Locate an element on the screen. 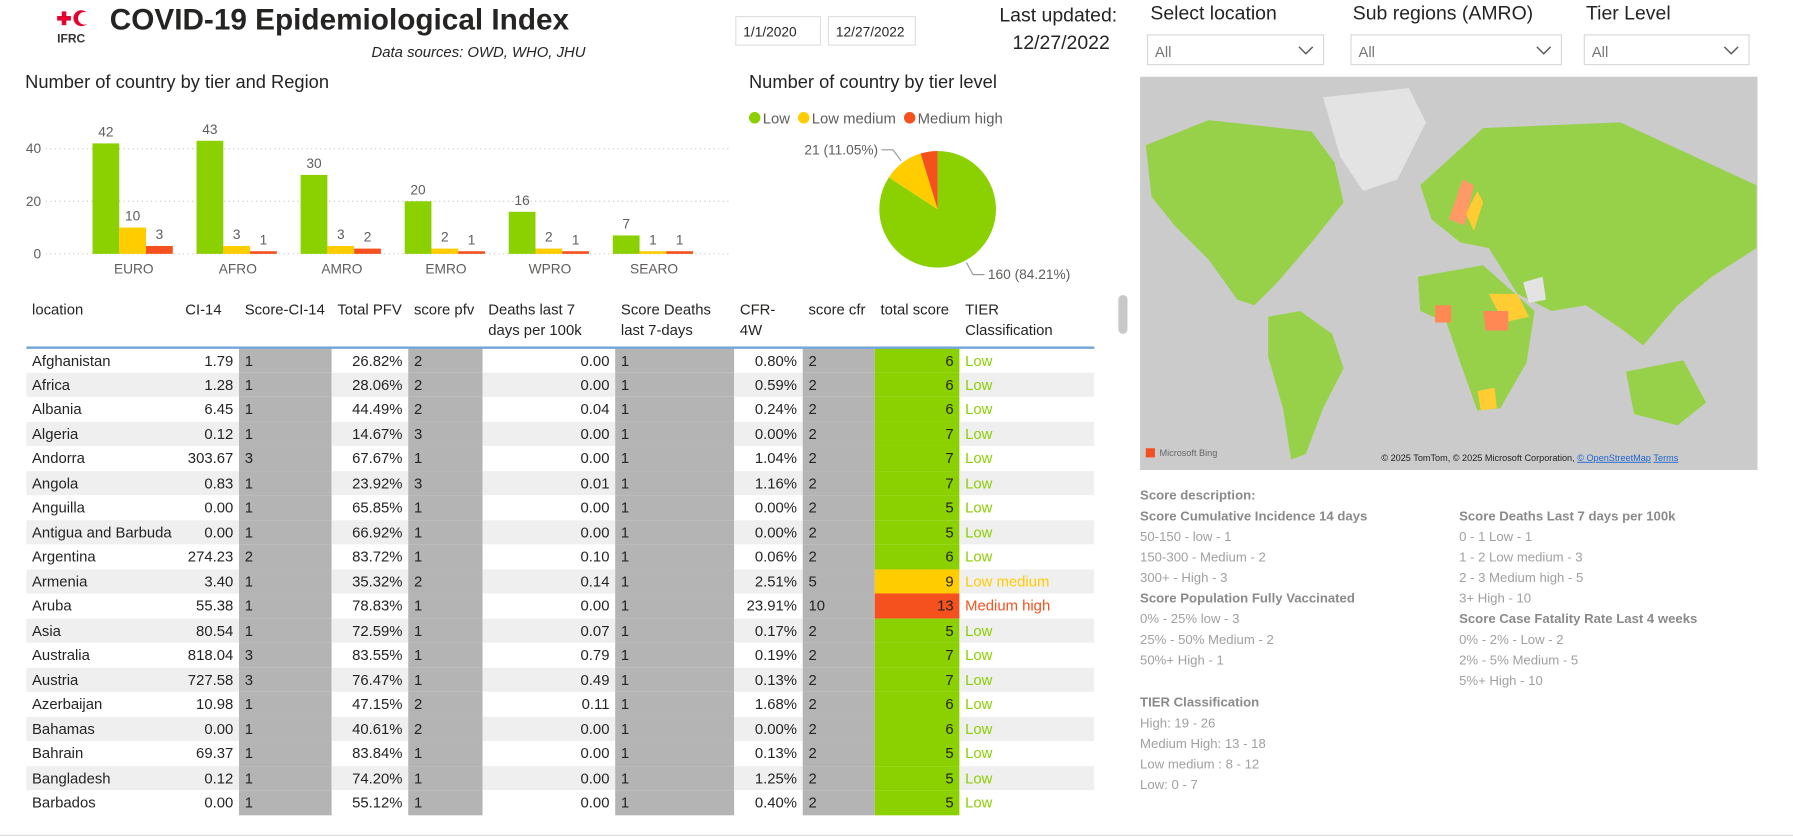 This screenshot has height=837, width=1793. start-date: 1/1/2020 is located at coordinates (778, 31).